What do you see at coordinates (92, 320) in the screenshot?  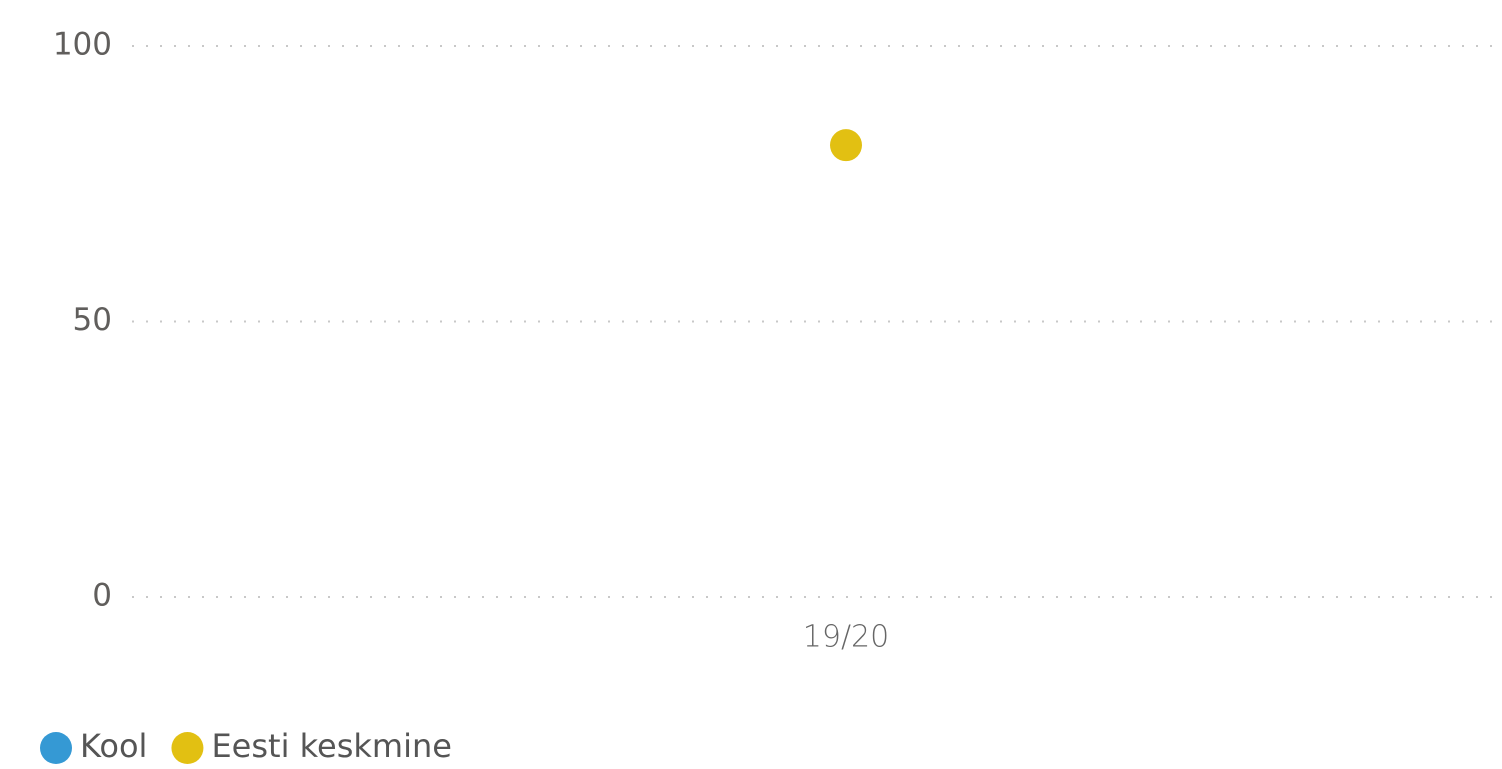 I see `y-tick-label: 50` at bounding box center [92, 320].